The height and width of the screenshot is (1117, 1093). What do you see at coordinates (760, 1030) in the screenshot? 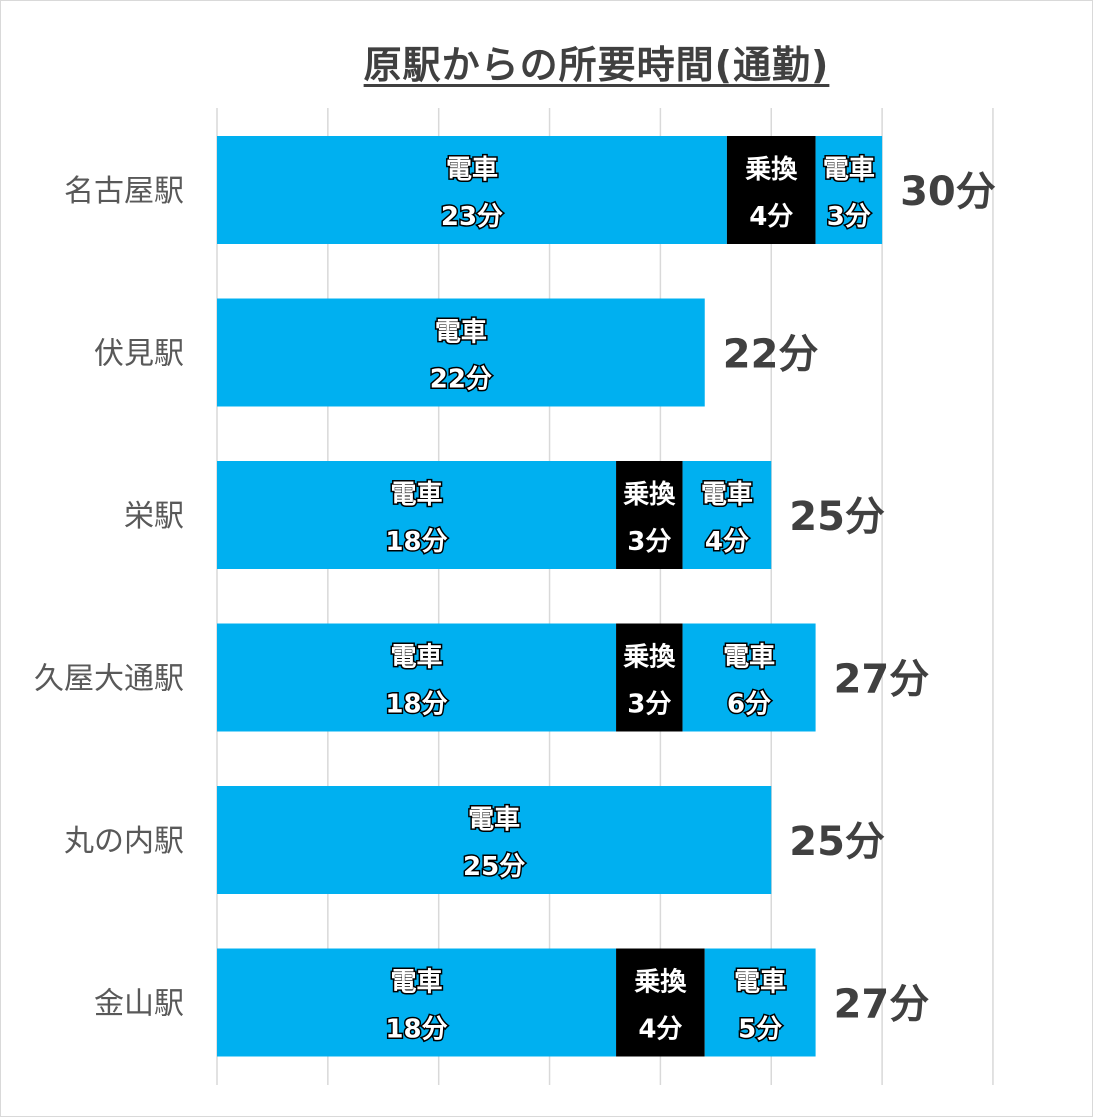
I see `segment-value-label: 5分` at bounding box center [760, 1030].